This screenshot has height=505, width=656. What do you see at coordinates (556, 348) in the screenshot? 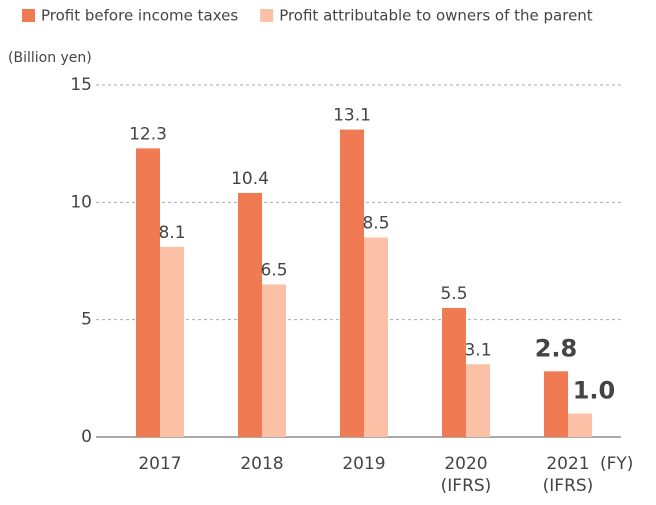
I see `data-label: 2.8` at bounding box center [556, 348].